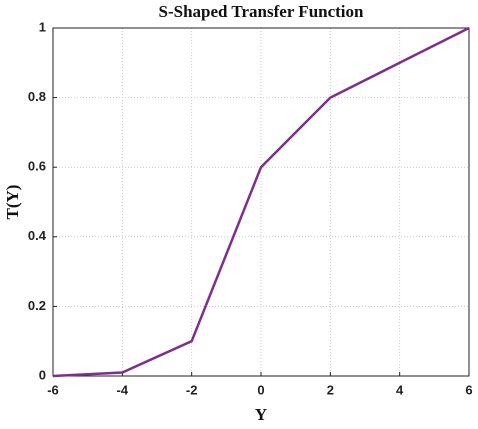 The image size is (478, 429). What do you see at coordinates (42, 374) in the screenshot?
I see `y-tick-label: 0` at bounding box center [42, 374].